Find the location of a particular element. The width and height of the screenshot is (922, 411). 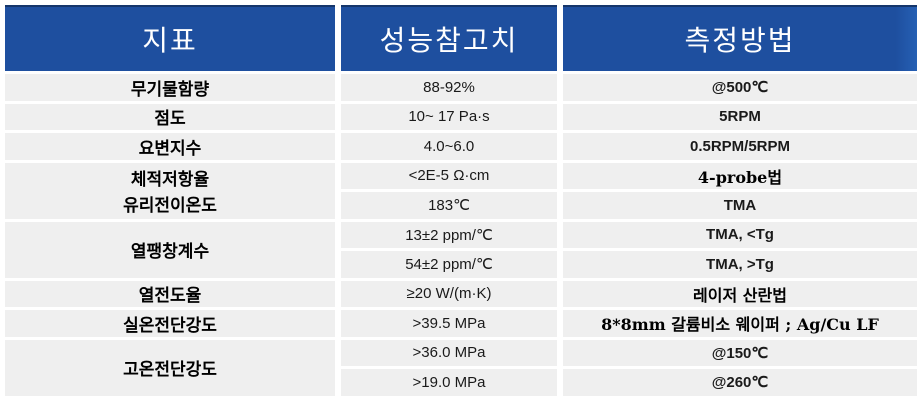

indicator-cell: 요변지수 is located at coordinates (170, 146).